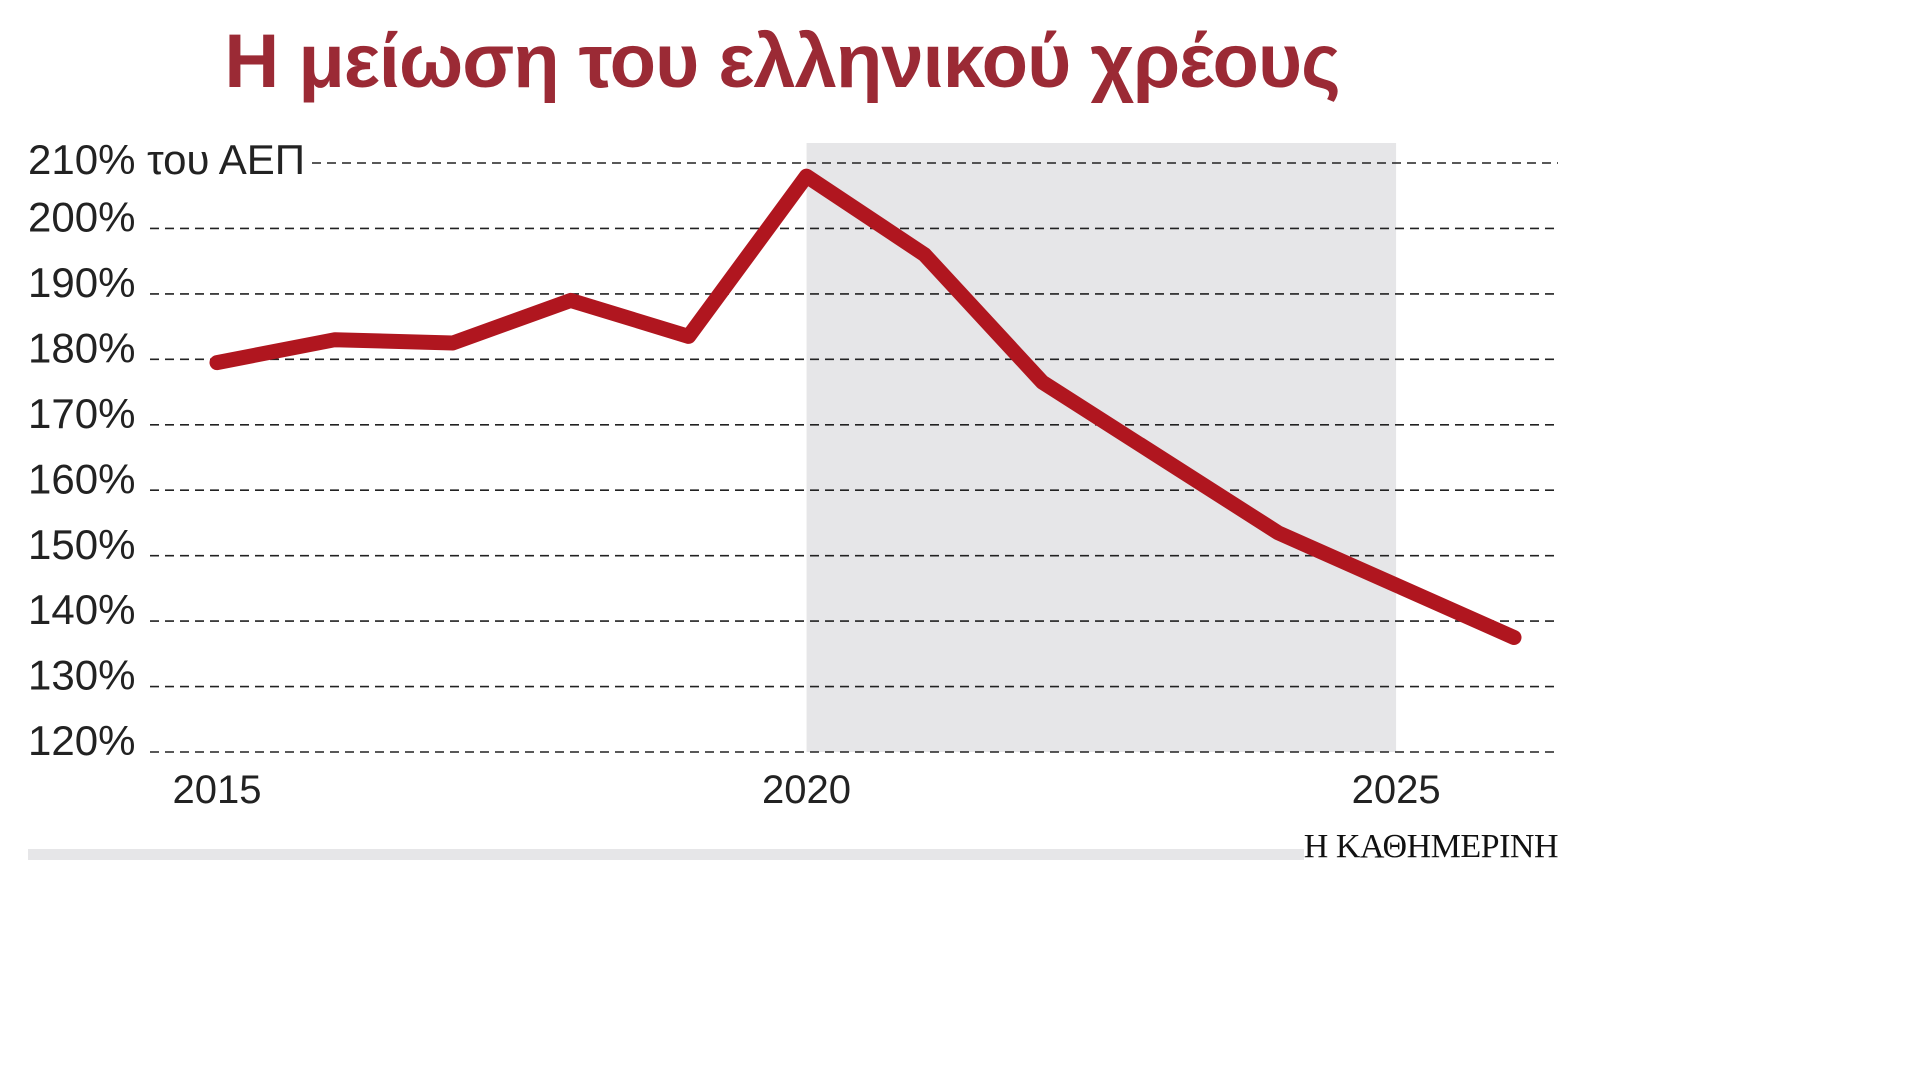 Image resolution: width=1918 pixels, height=1080 pixels. Describe the element at coordinates (81, 740) in the screenshot. I see `y-tick-label: 120%` at that location.